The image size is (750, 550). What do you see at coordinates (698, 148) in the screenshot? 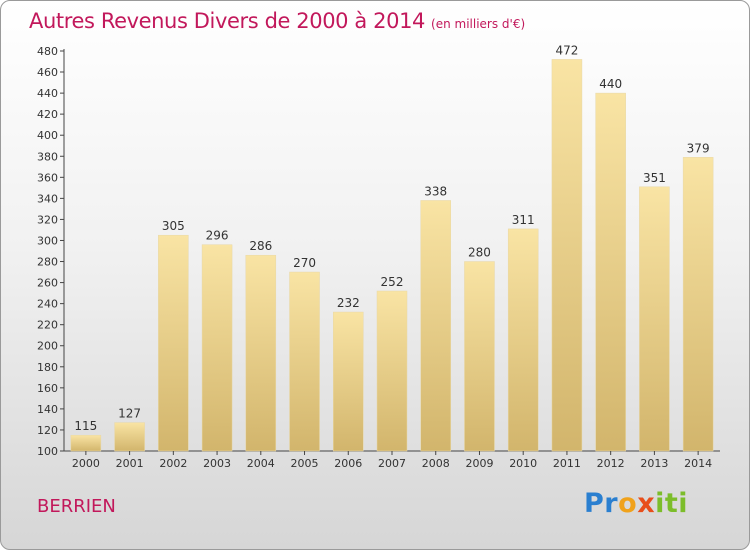
I see `bar-value-label: 379` at bounding box center [698, 148].